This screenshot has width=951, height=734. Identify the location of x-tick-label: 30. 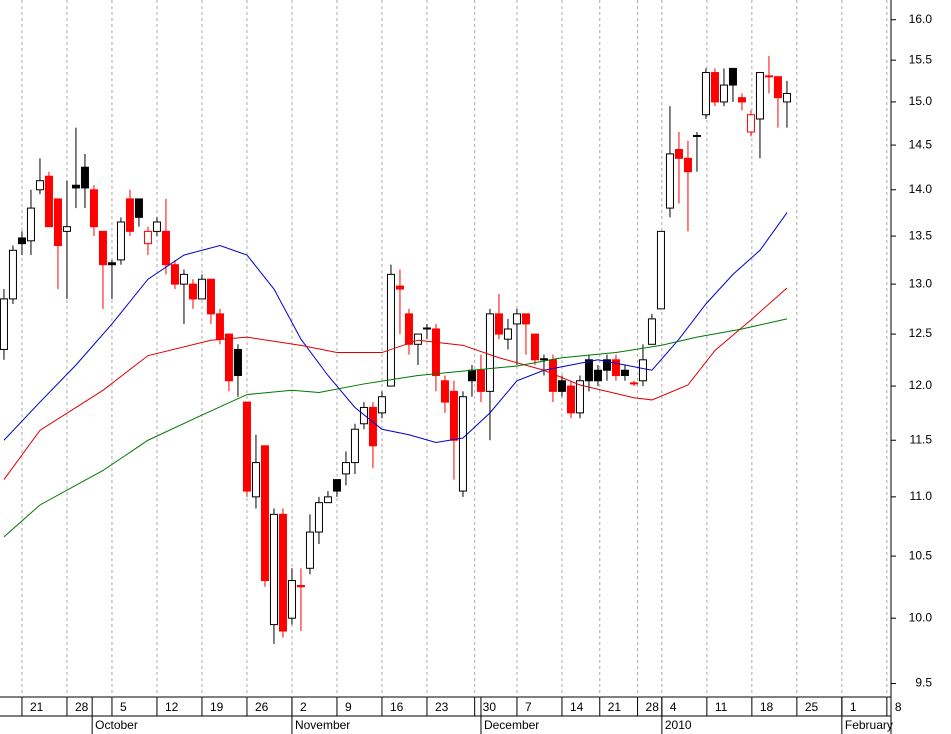
(490, 707).